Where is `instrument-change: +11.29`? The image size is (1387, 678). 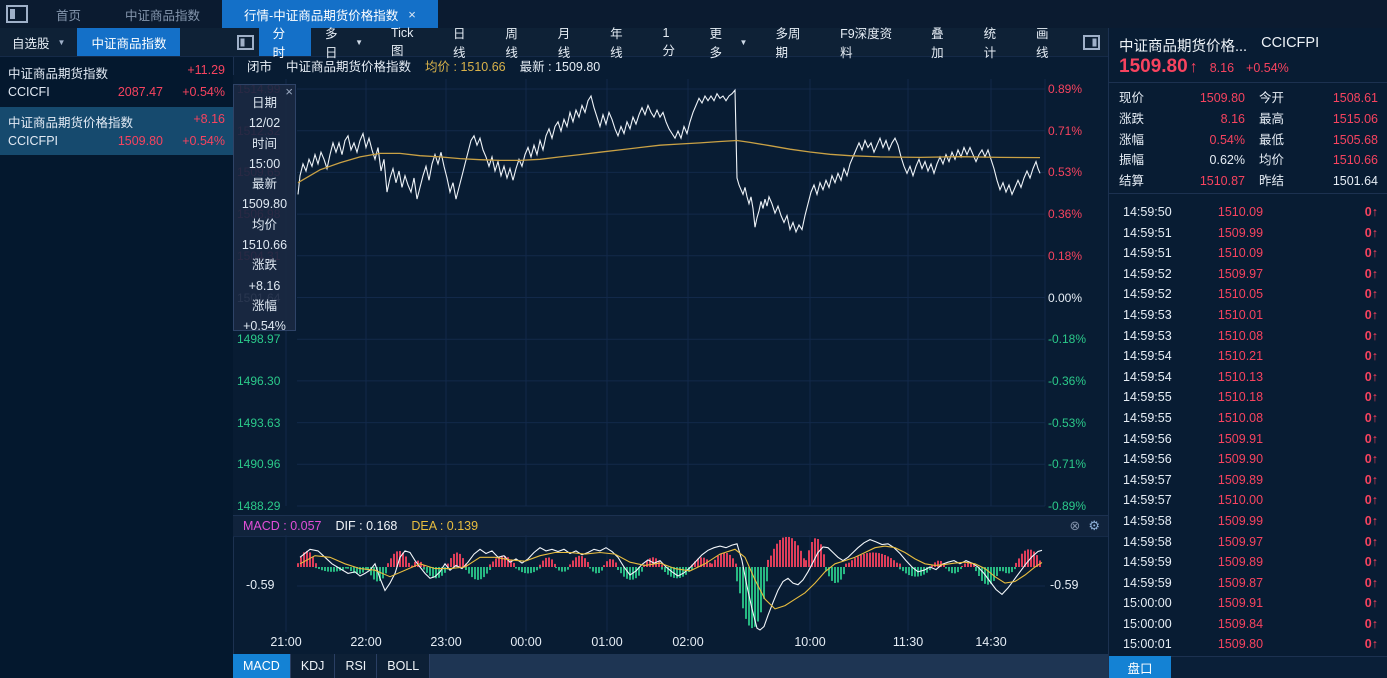
instrument-change: +11.29 is located at coordinates (206, 70).